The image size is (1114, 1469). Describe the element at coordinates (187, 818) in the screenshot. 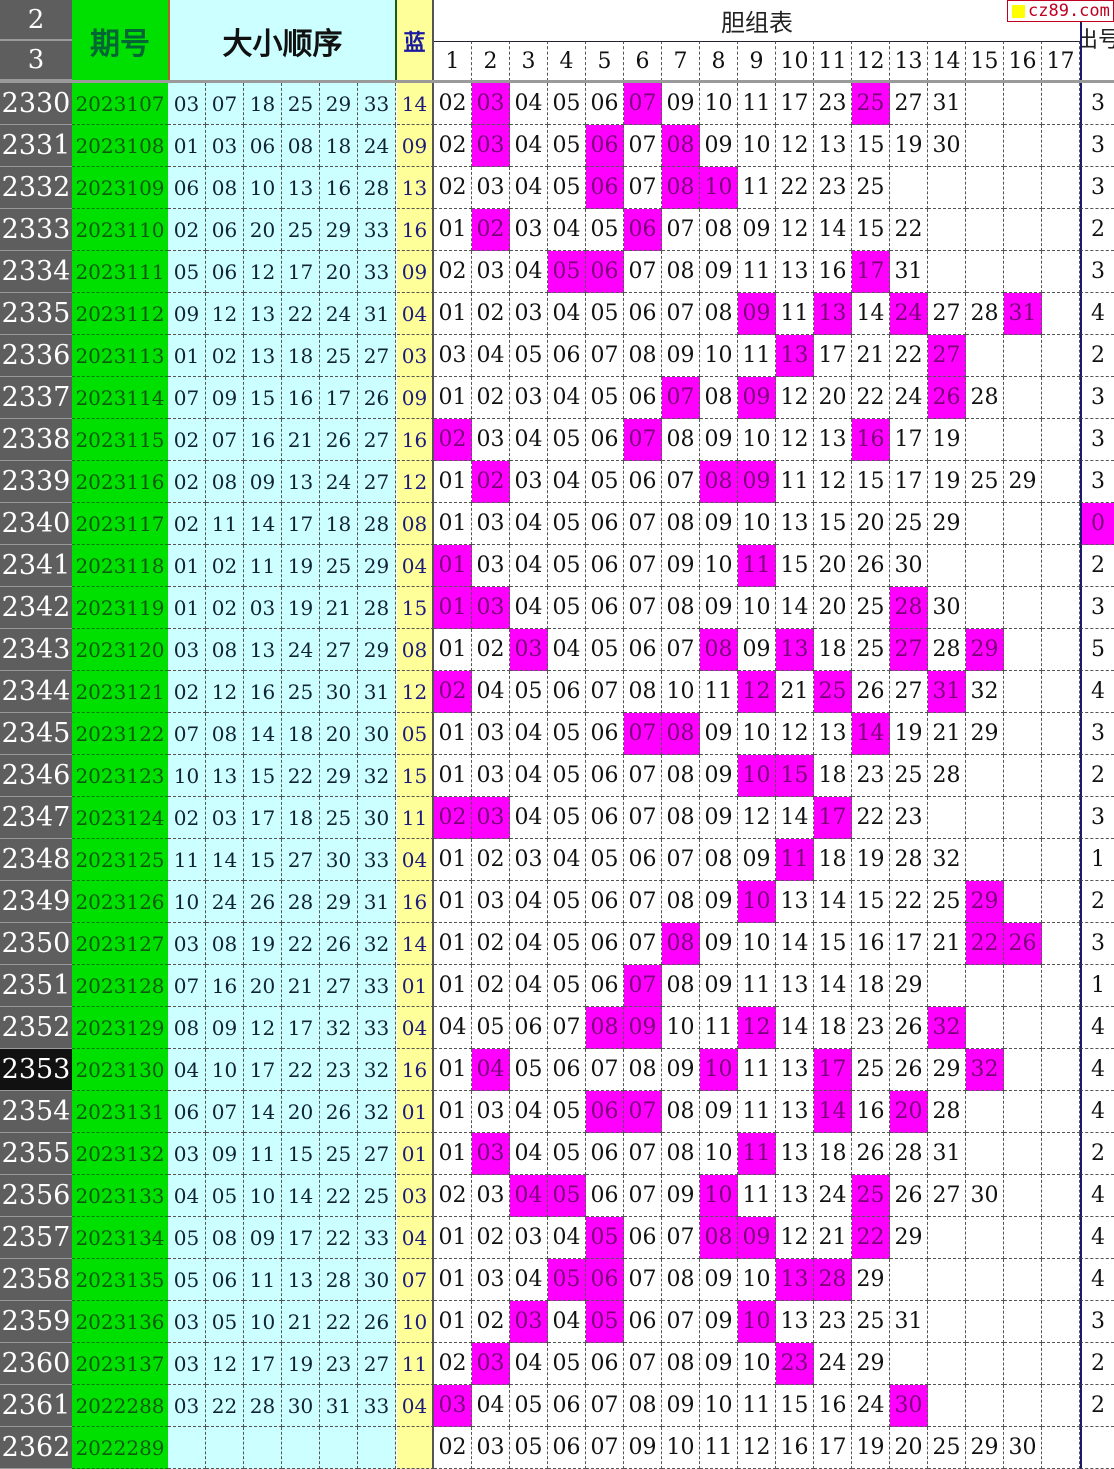

I see `red-ball-cell: 02` at that location.